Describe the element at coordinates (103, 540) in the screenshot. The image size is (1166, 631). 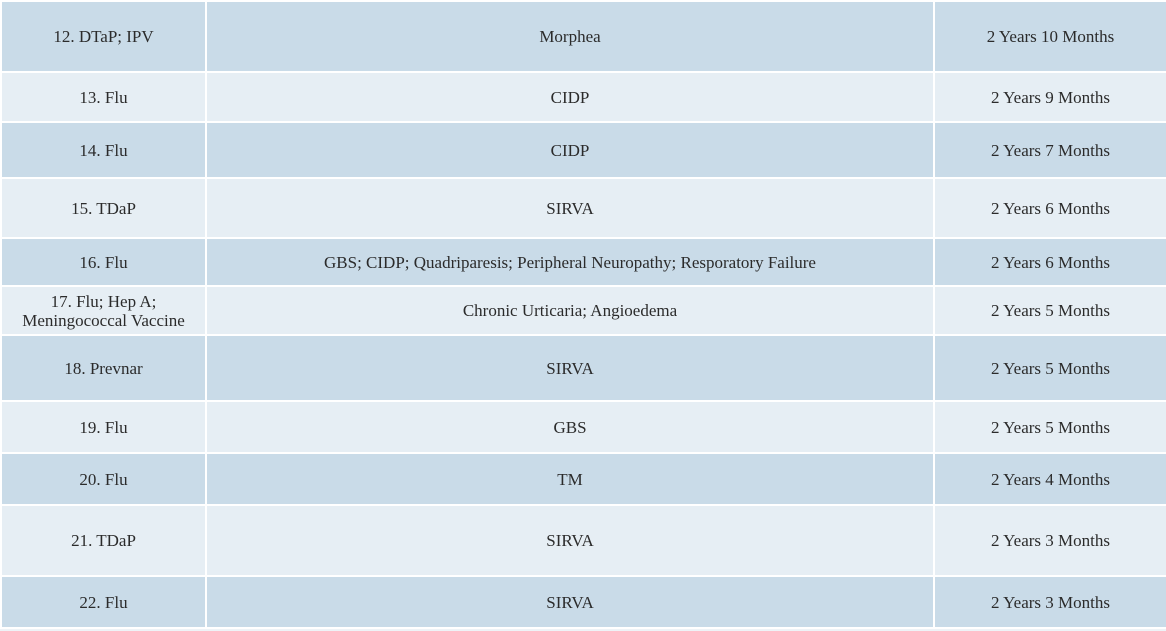
I see `vaccine-cell: 21. TDaP` at that location.